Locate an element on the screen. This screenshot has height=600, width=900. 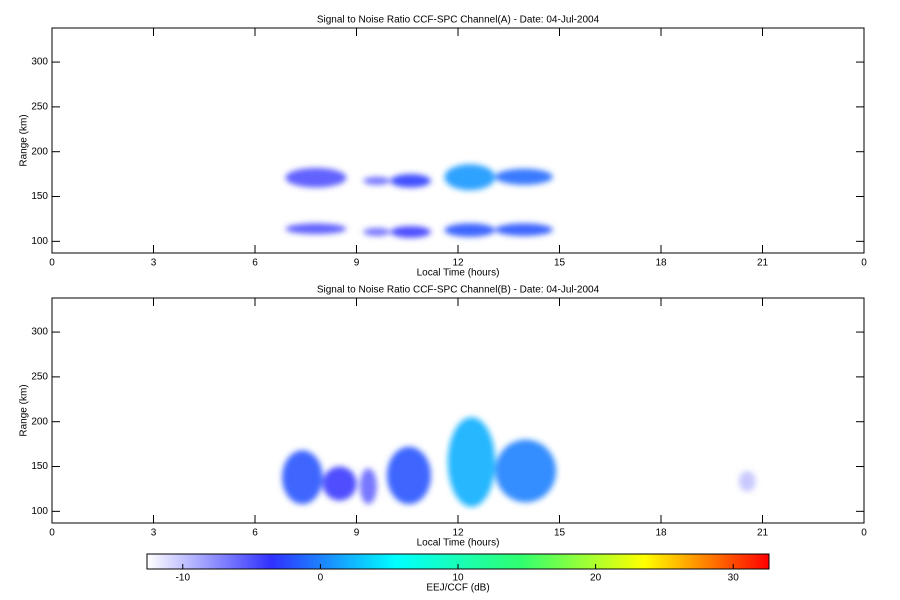
colorbar-tick-label: 10 is located at coordinates (458, 578).